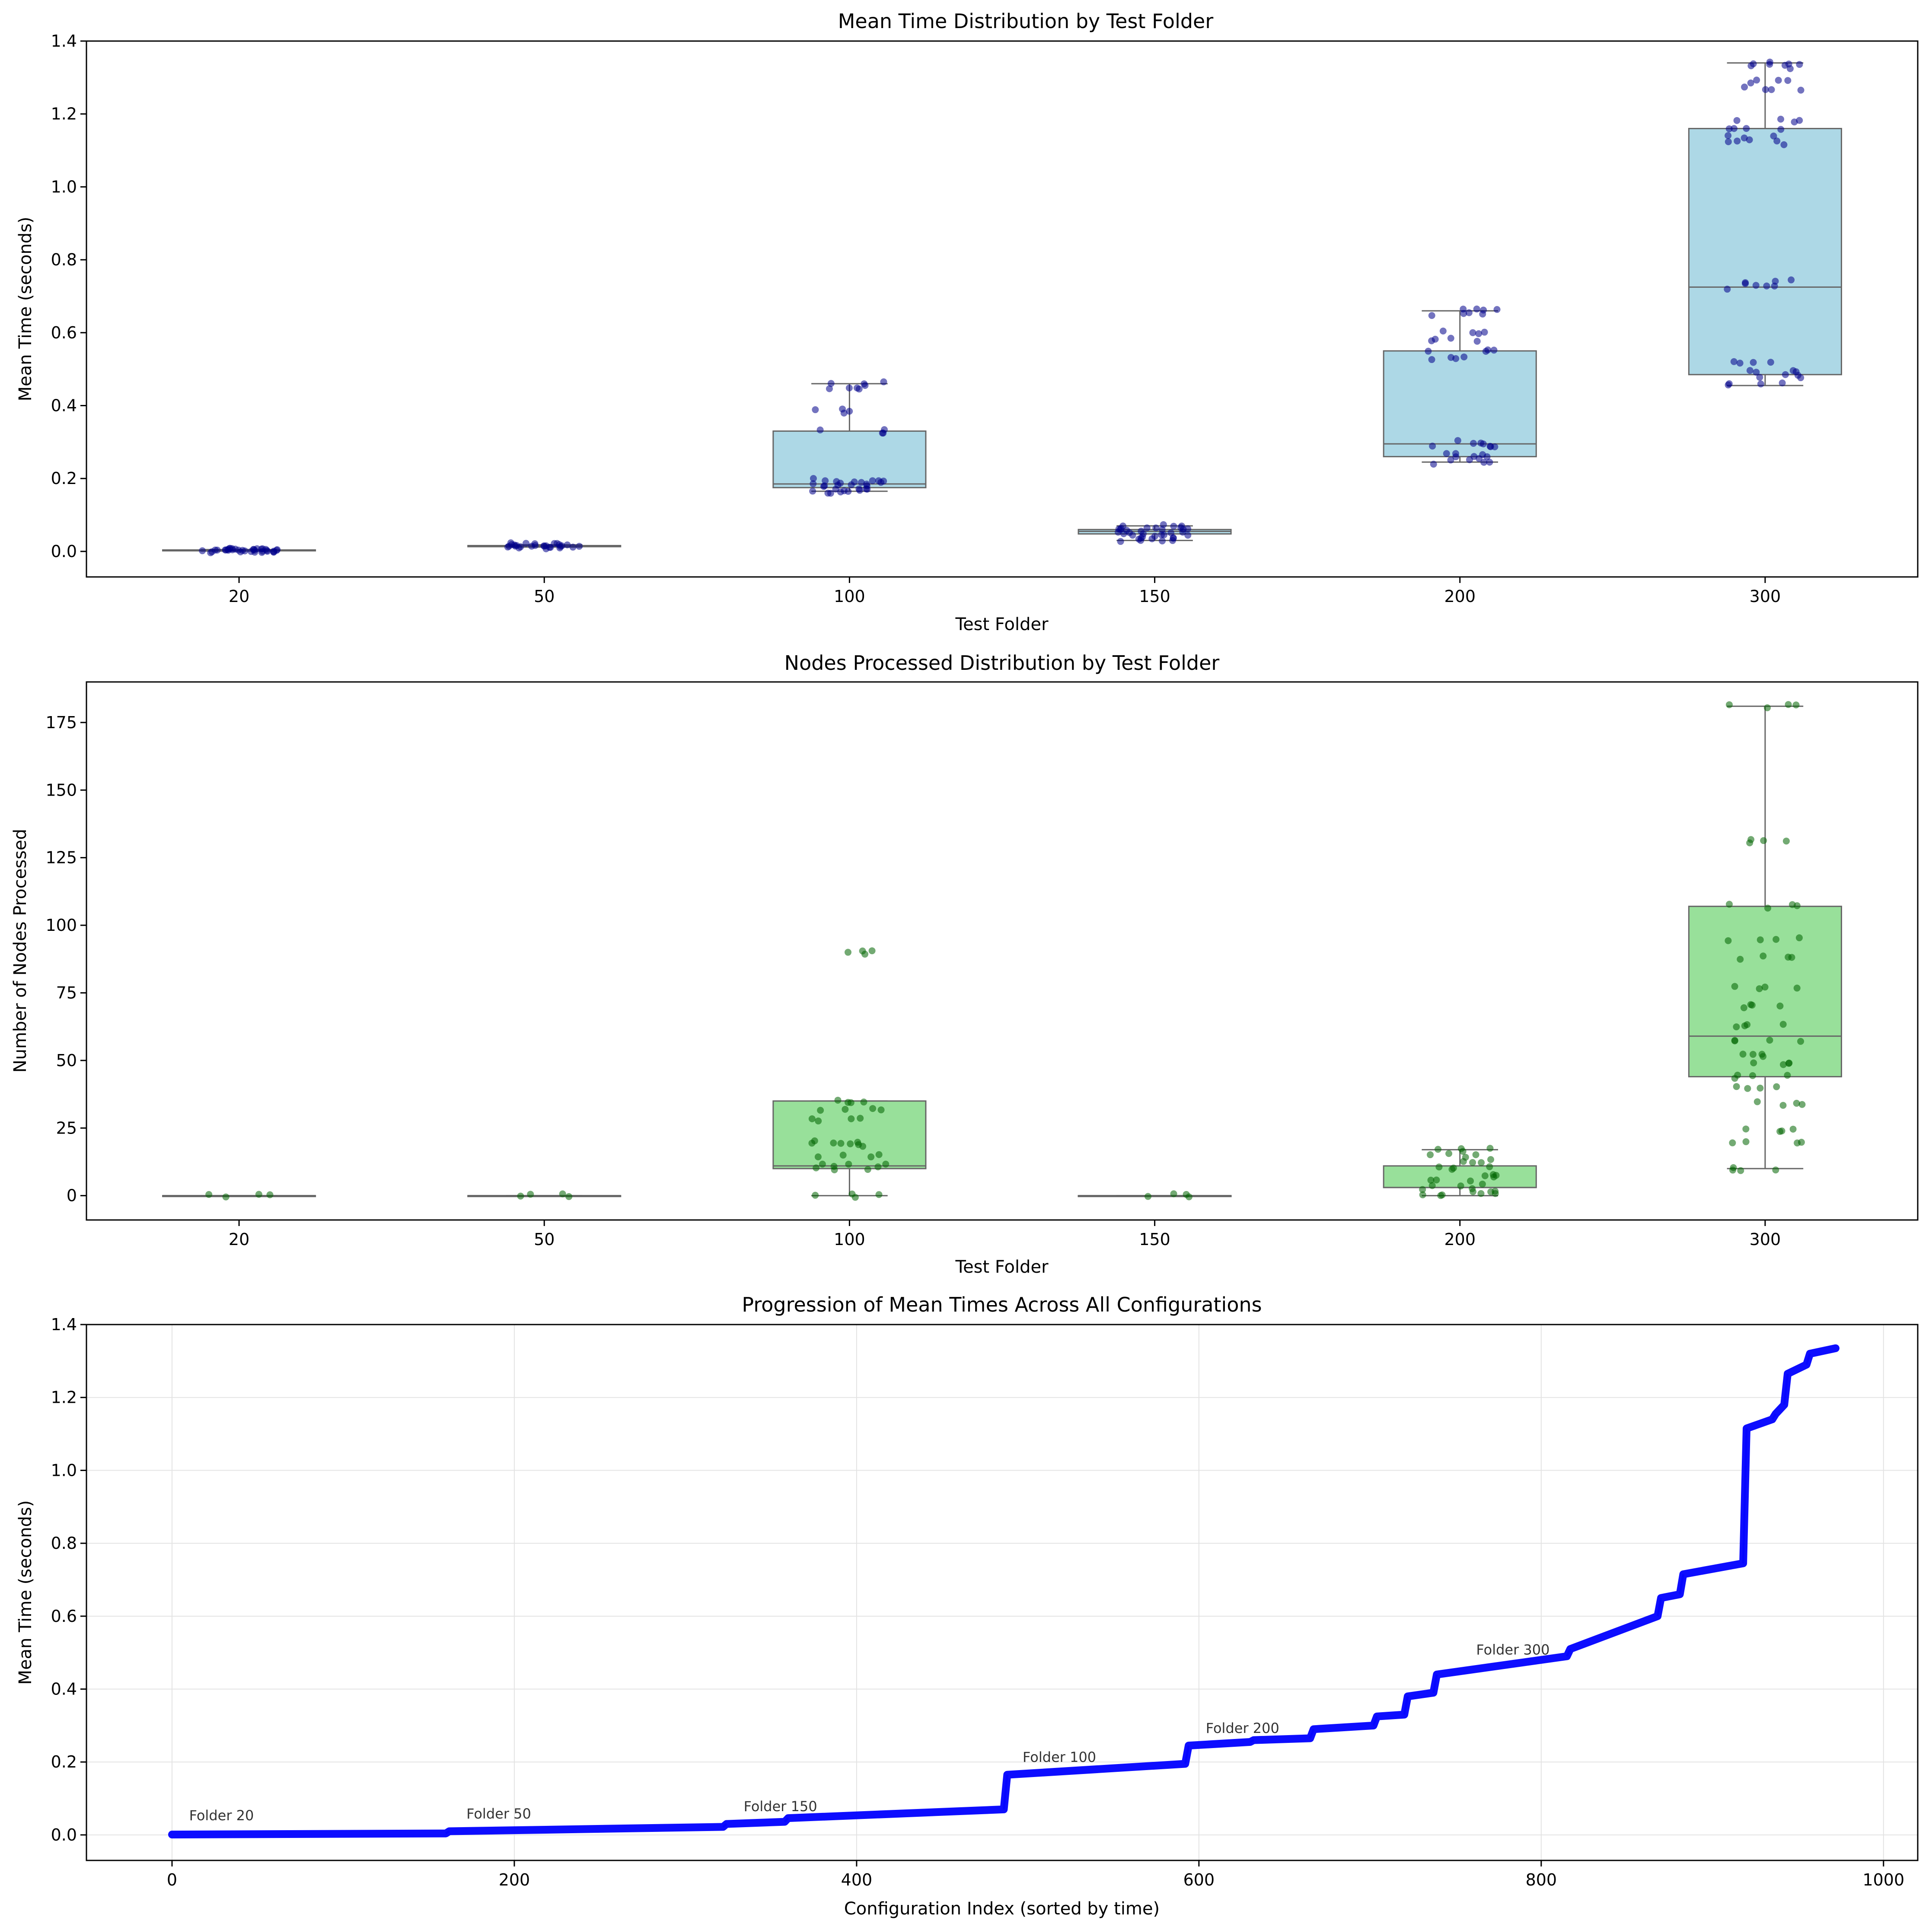  What do you see at coordinates (857, 1880) in the screenshot?
I see `x-tick-label: 400` at bounding box center [857, 1880].